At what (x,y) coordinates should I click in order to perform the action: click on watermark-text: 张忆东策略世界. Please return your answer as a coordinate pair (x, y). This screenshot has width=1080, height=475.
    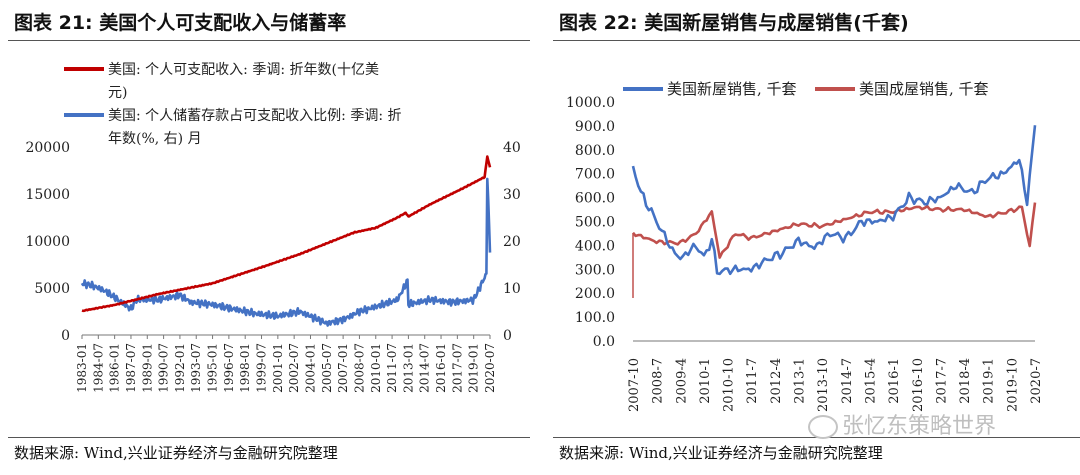
    Looking at the image, I should click on (919, 426).